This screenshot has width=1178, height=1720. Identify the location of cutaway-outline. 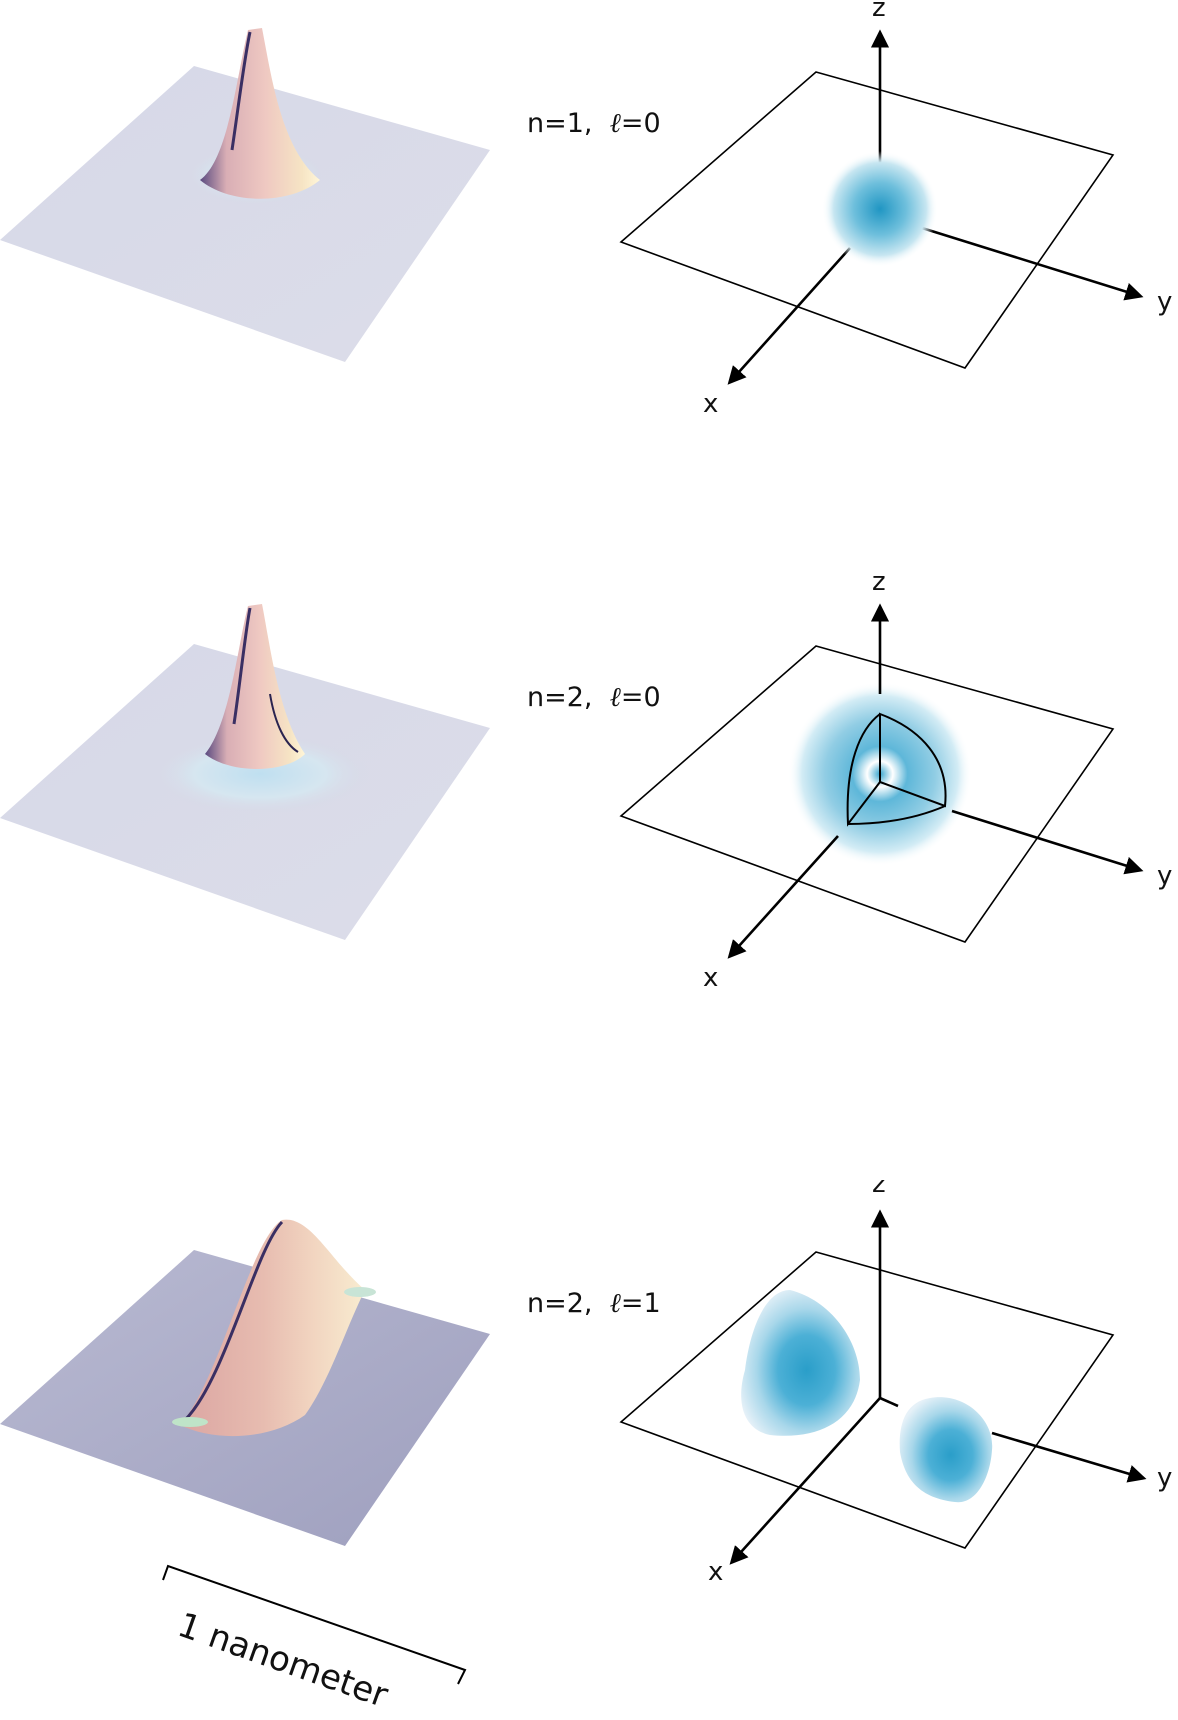
(896, 769).